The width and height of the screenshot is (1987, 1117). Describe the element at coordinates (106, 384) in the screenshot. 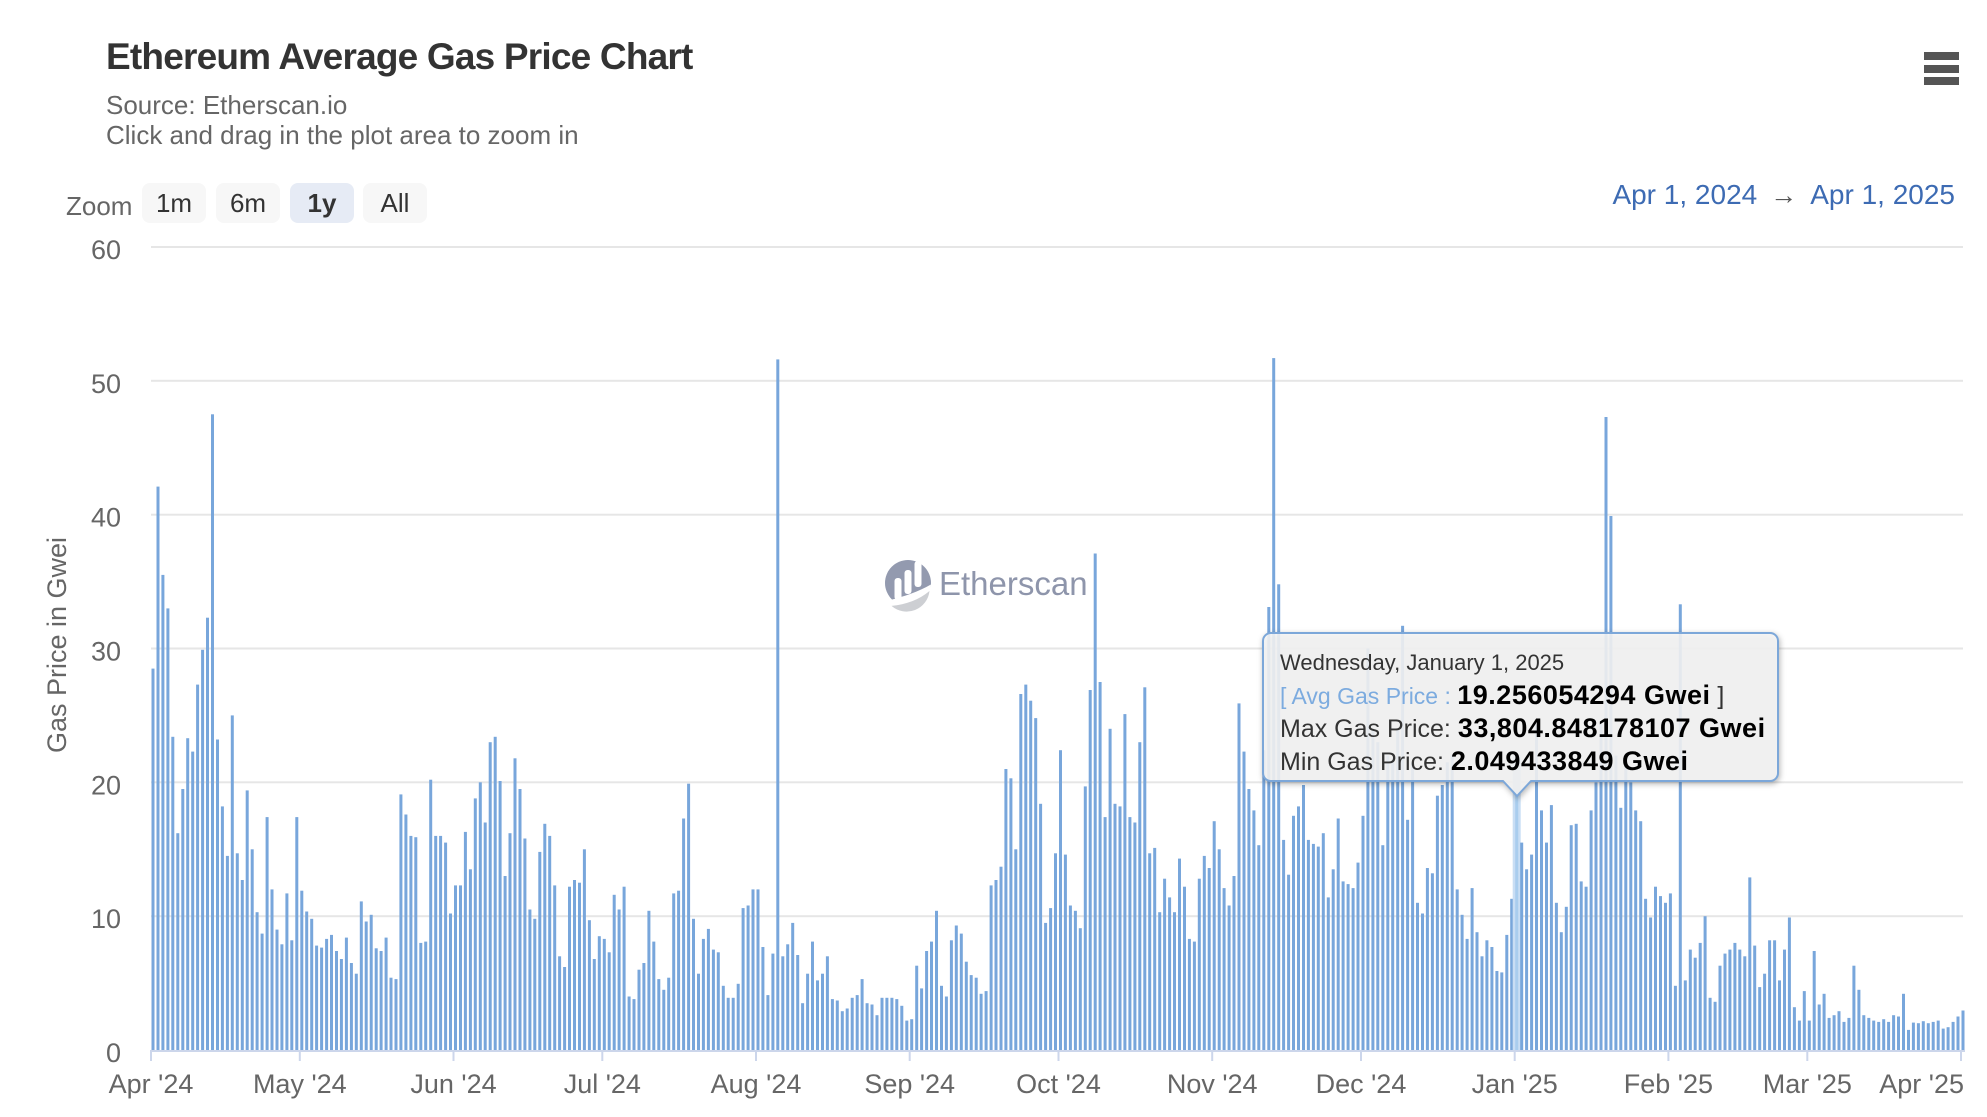

I see `svg-text: 50` at that location.